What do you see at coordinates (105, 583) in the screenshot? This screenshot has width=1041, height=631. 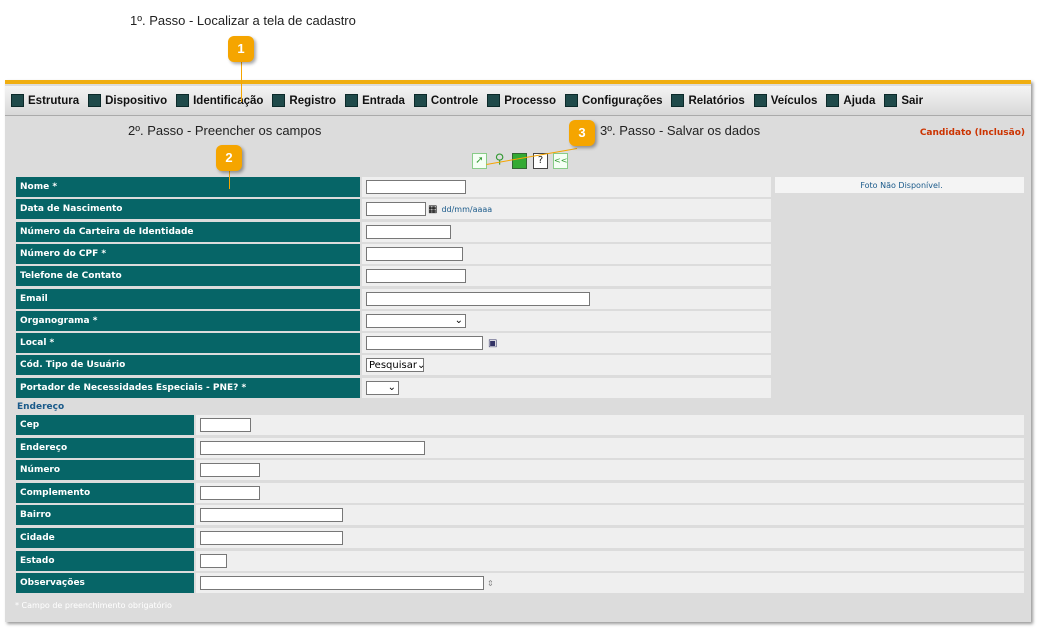 I see `label-obs: Observações` at bounding box center [105, 583].